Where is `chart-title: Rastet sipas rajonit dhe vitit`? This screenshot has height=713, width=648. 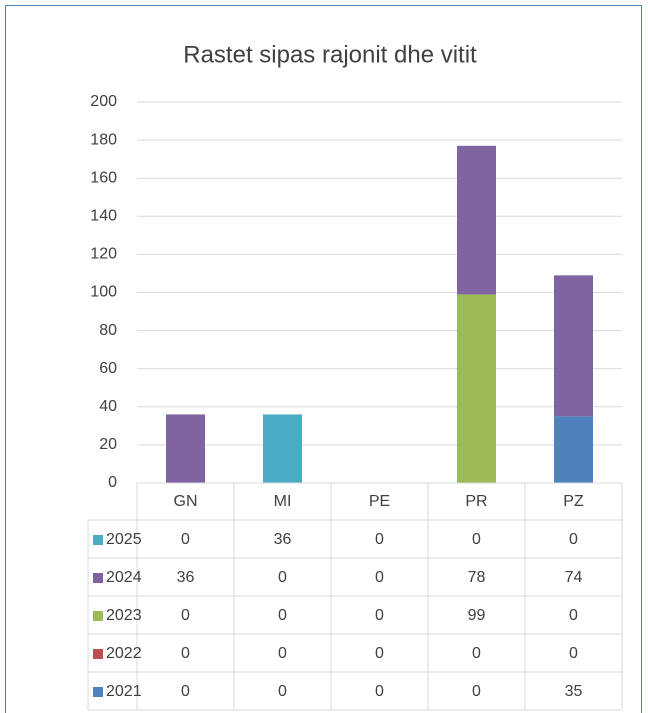
chart-title: Rastet sipas rajonit dhe vitit is located at coordinates (330, 54).